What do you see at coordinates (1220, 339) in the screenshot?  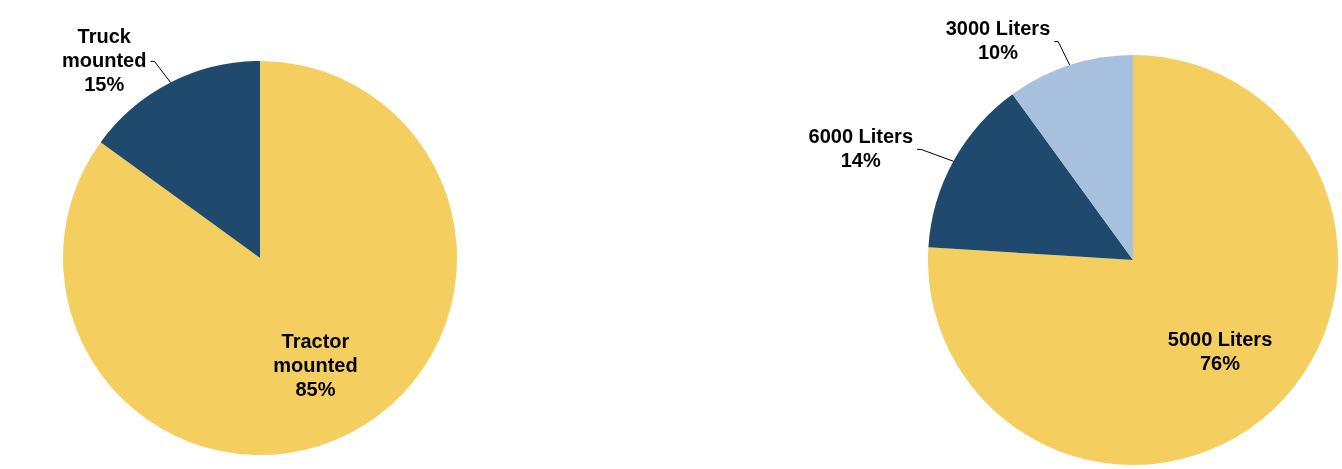 I see `slice-label: 5000 Liters` at bounding box center [1220, 339].